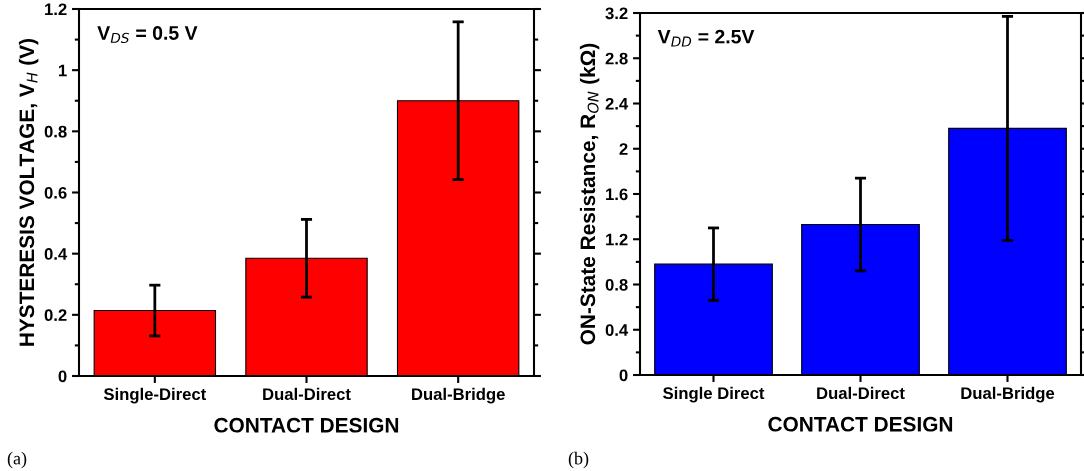 The image size is (1084, 471). What do you see at coordinates (706, 38) in the screenshot?
I see `annotation: V$_{DD}$ = 2.5V` at bounding box center [706, 38].